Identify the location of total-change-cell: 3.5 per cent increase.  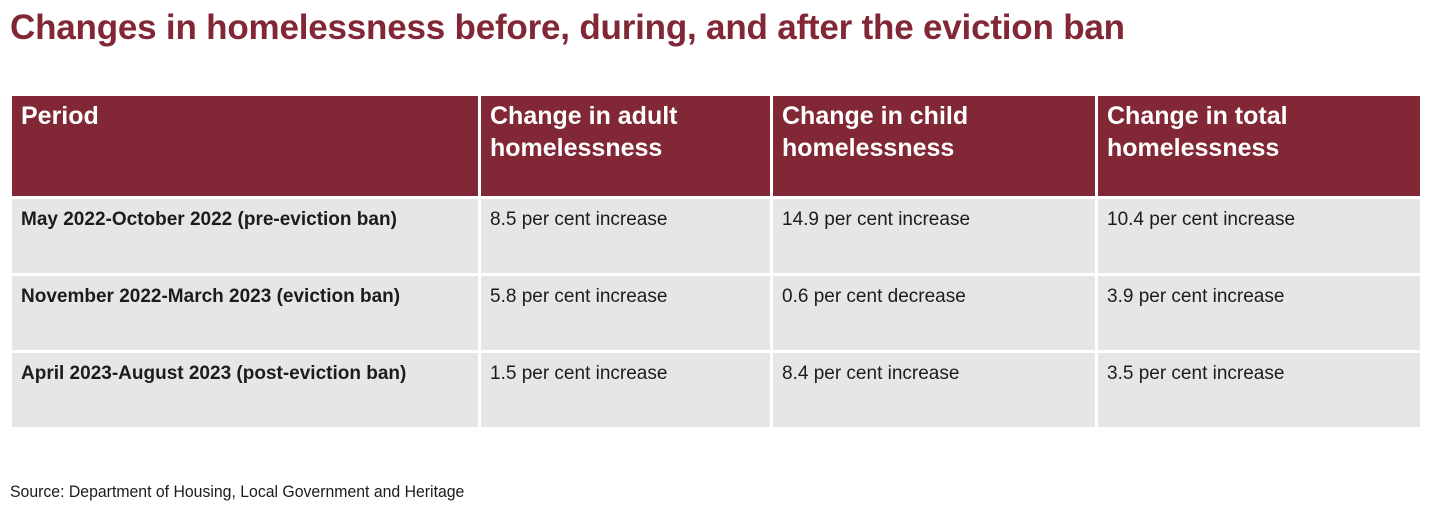
(1259, 390).